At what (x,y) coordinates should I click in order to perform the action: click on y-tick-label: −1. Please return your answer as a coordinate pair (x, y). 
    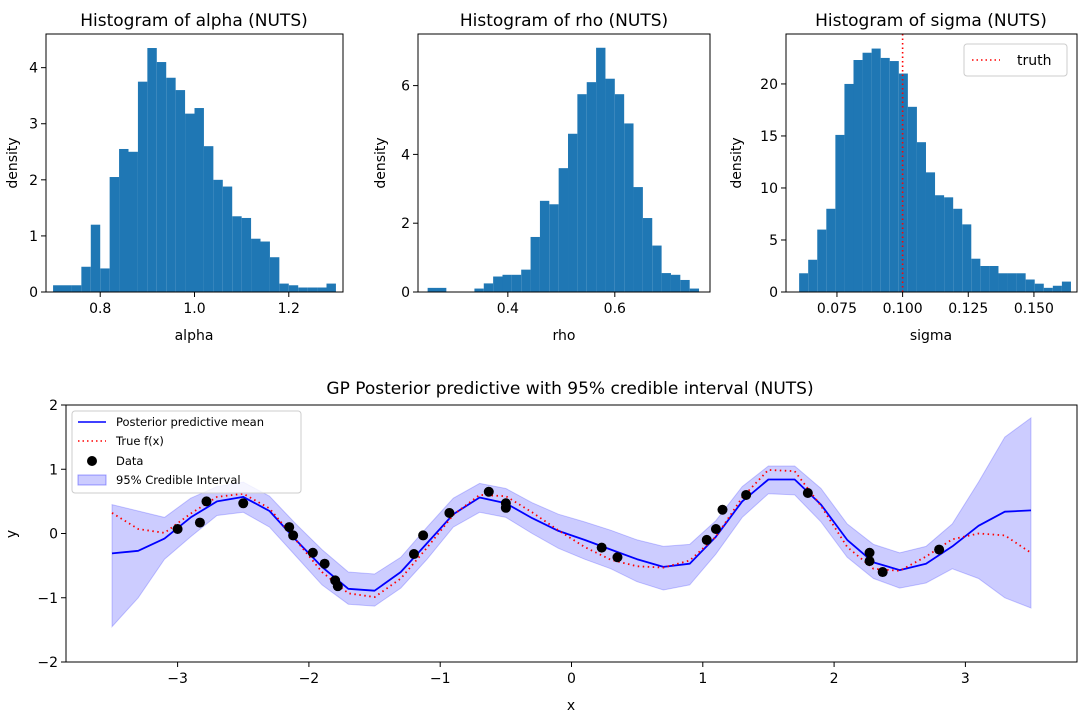
    Looking at the image, I should click on (47, 599).